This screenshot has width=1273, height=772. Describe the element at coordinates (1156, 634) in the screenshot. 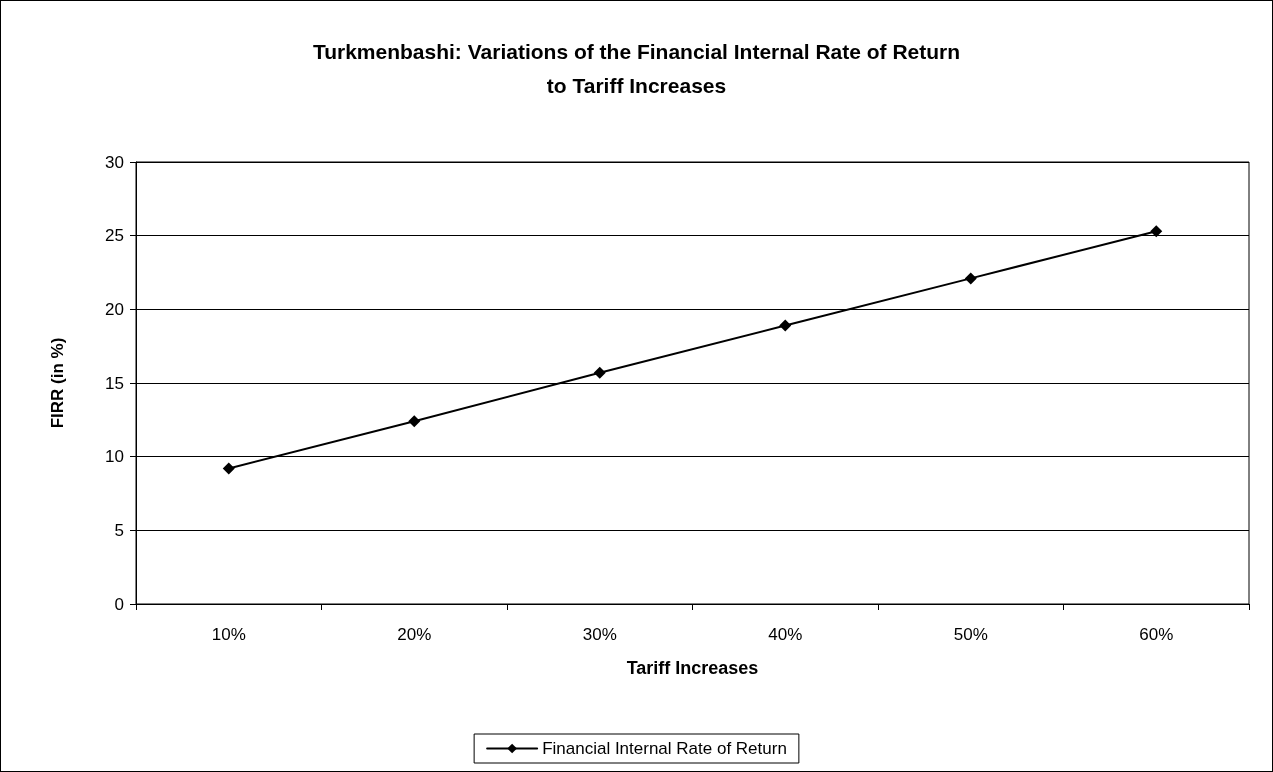

I see `x-tick-label: 60%` at that location.